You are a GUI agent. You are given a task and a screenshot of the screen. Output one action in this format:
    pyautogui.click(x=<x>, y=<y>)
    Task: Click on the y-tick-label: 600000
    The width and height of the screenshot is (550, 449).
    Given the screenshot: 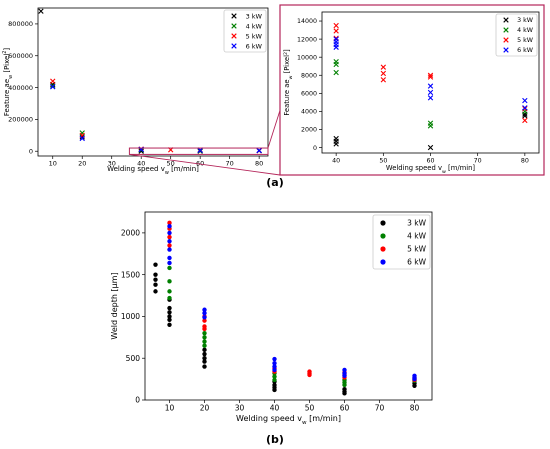 What is the action you would take?
    pyautogui.click(x=20, y=56)
    